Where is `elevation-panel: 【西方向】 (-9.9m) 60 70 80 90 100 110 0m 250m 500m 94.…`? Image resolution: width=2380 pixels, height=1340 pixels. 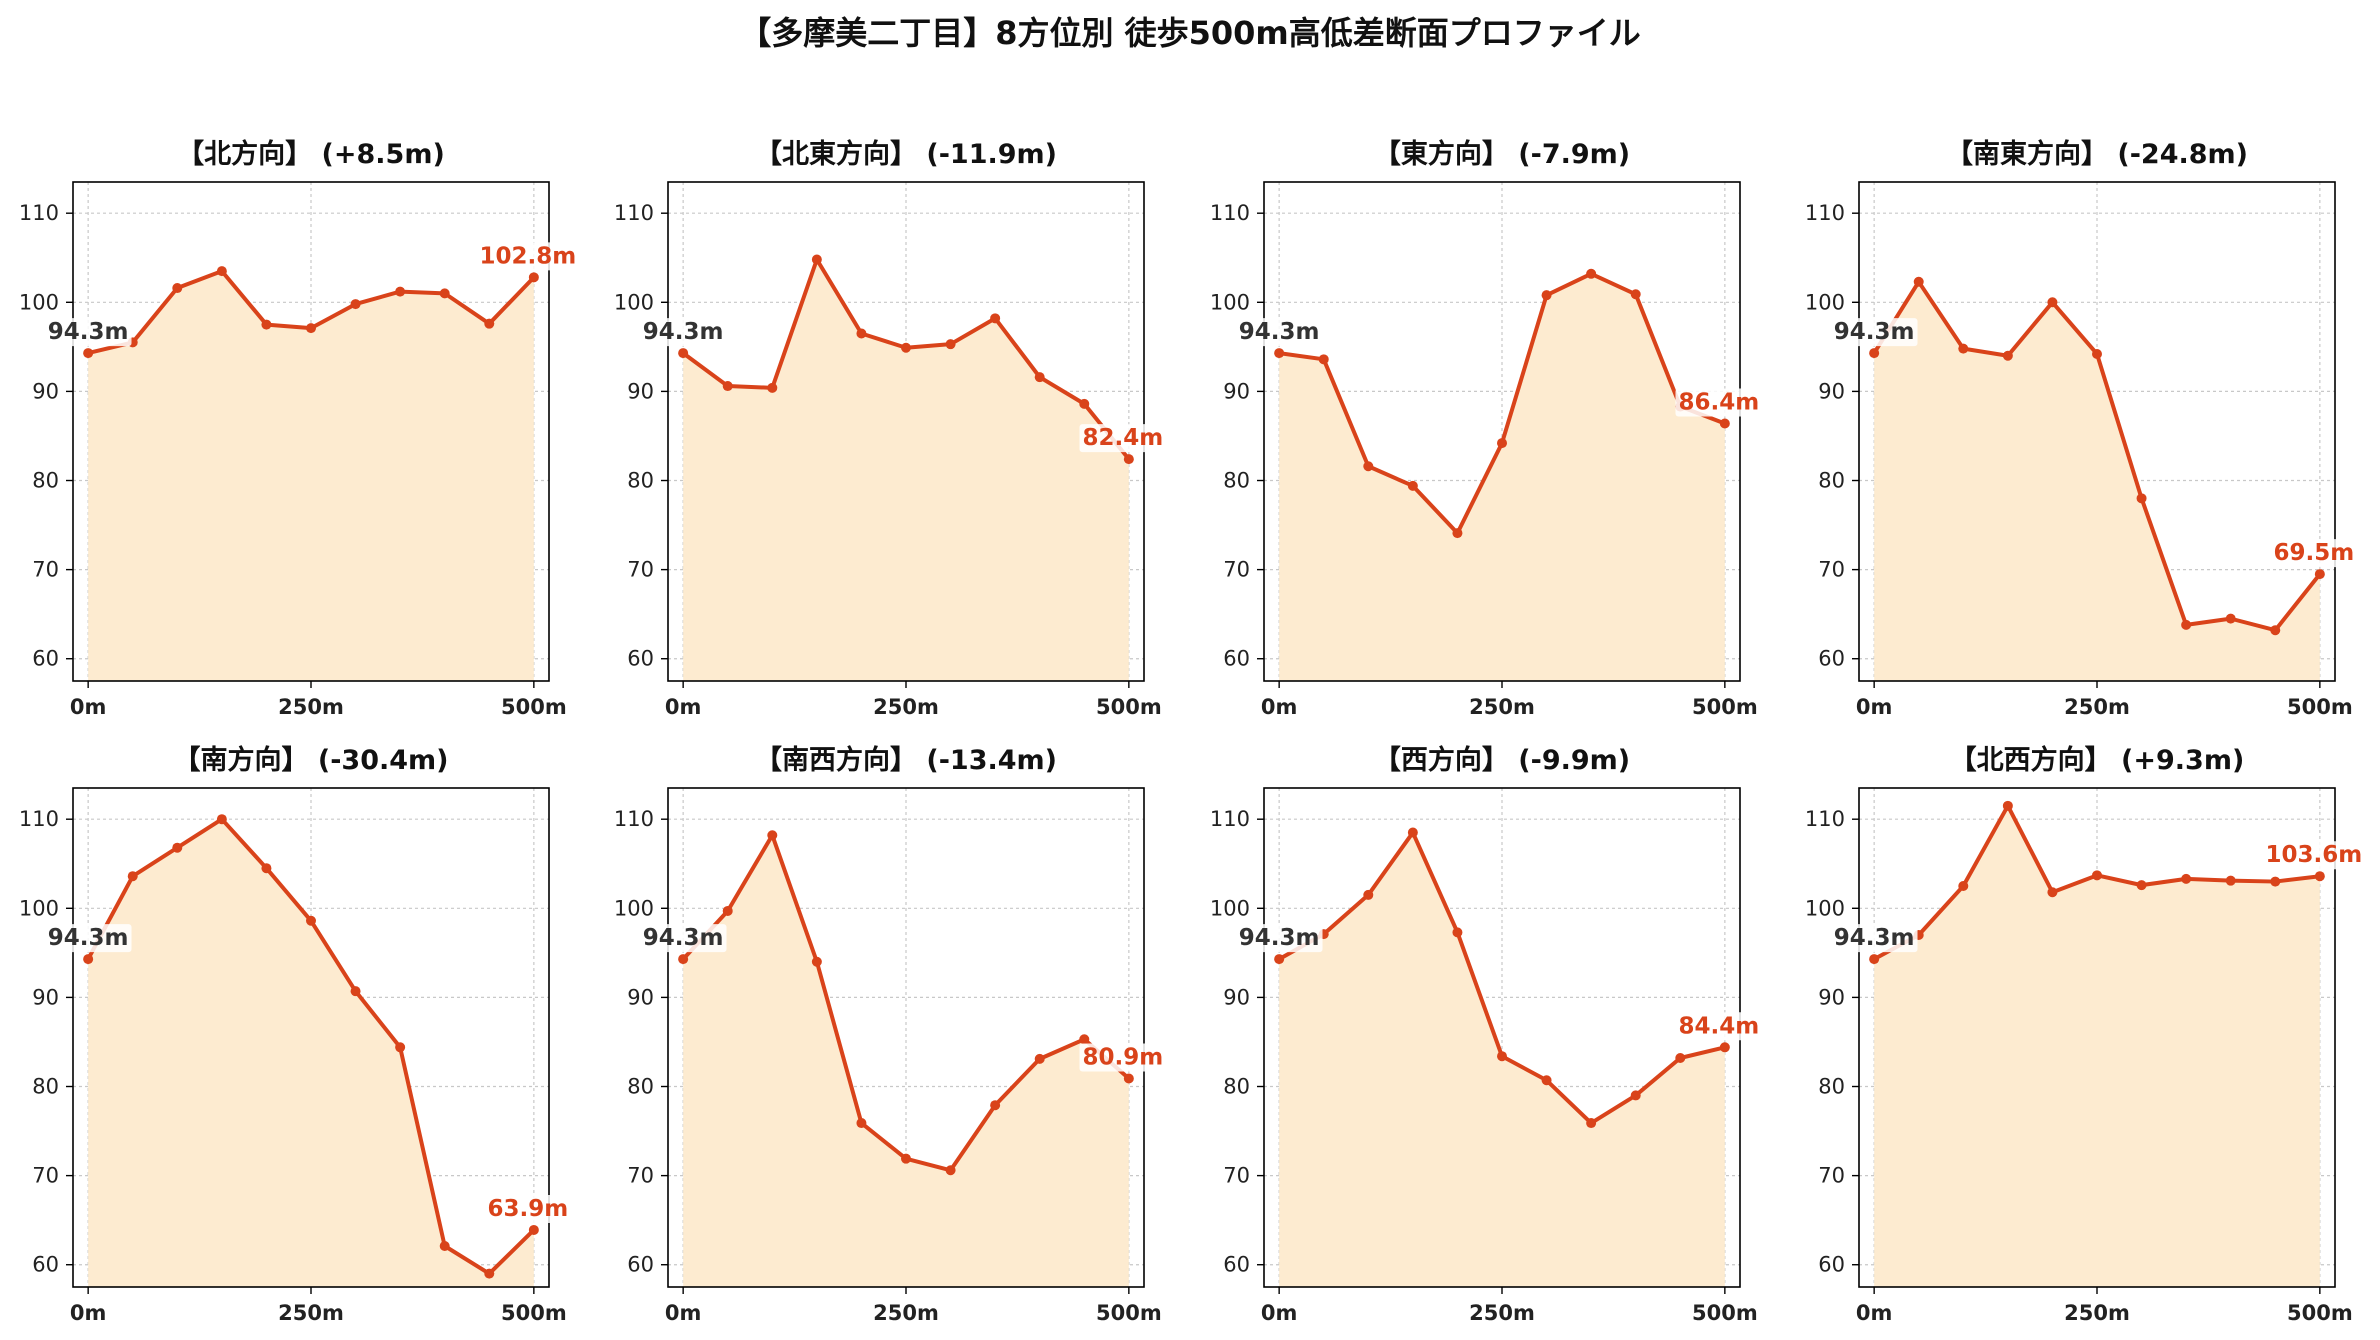 elevation-panel: 【西方向】 (-9.9m) 60 70 80 90 100 110 0m 250m 500m 94.… is located at coordinates (1486, 1034).